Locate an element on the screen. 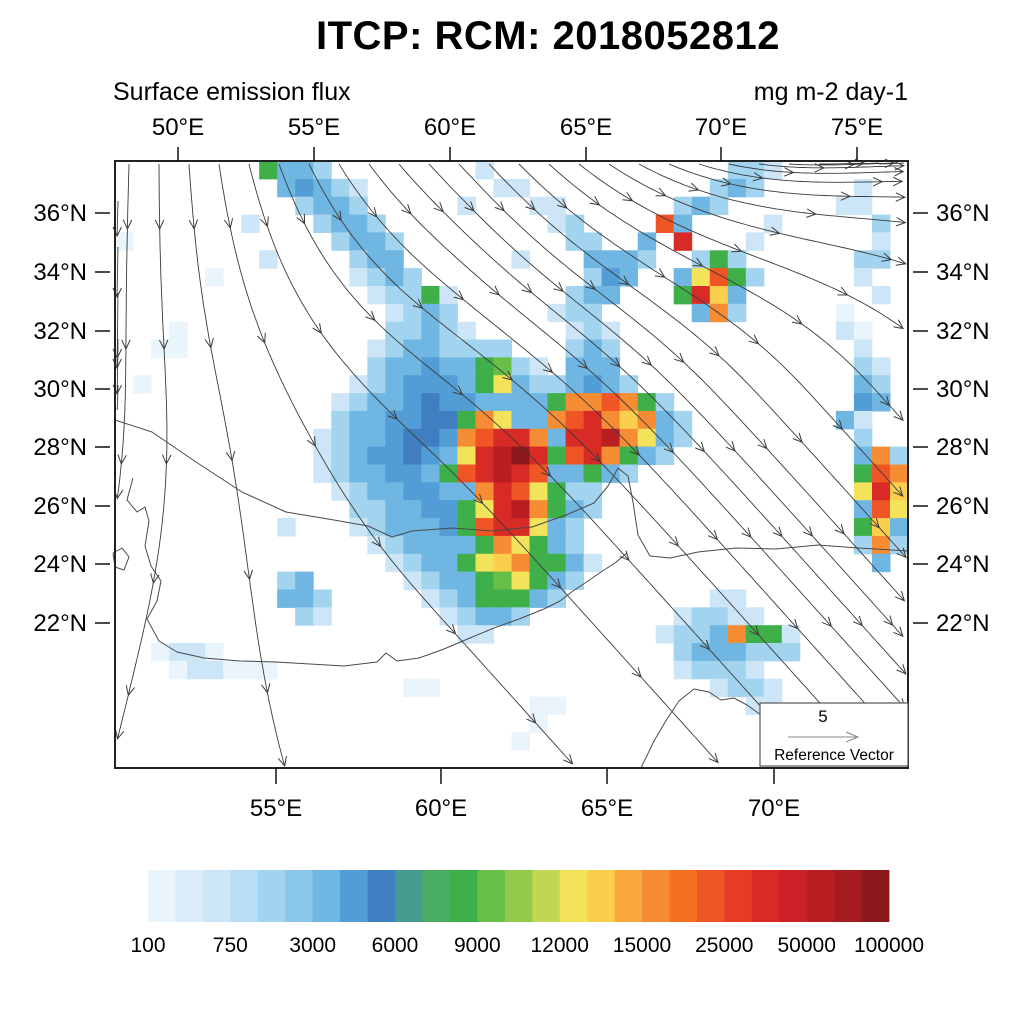 This screenshot has height=1024, width=1024. units-label: mg m-2 day-1 is located at coordinates (830, 92).